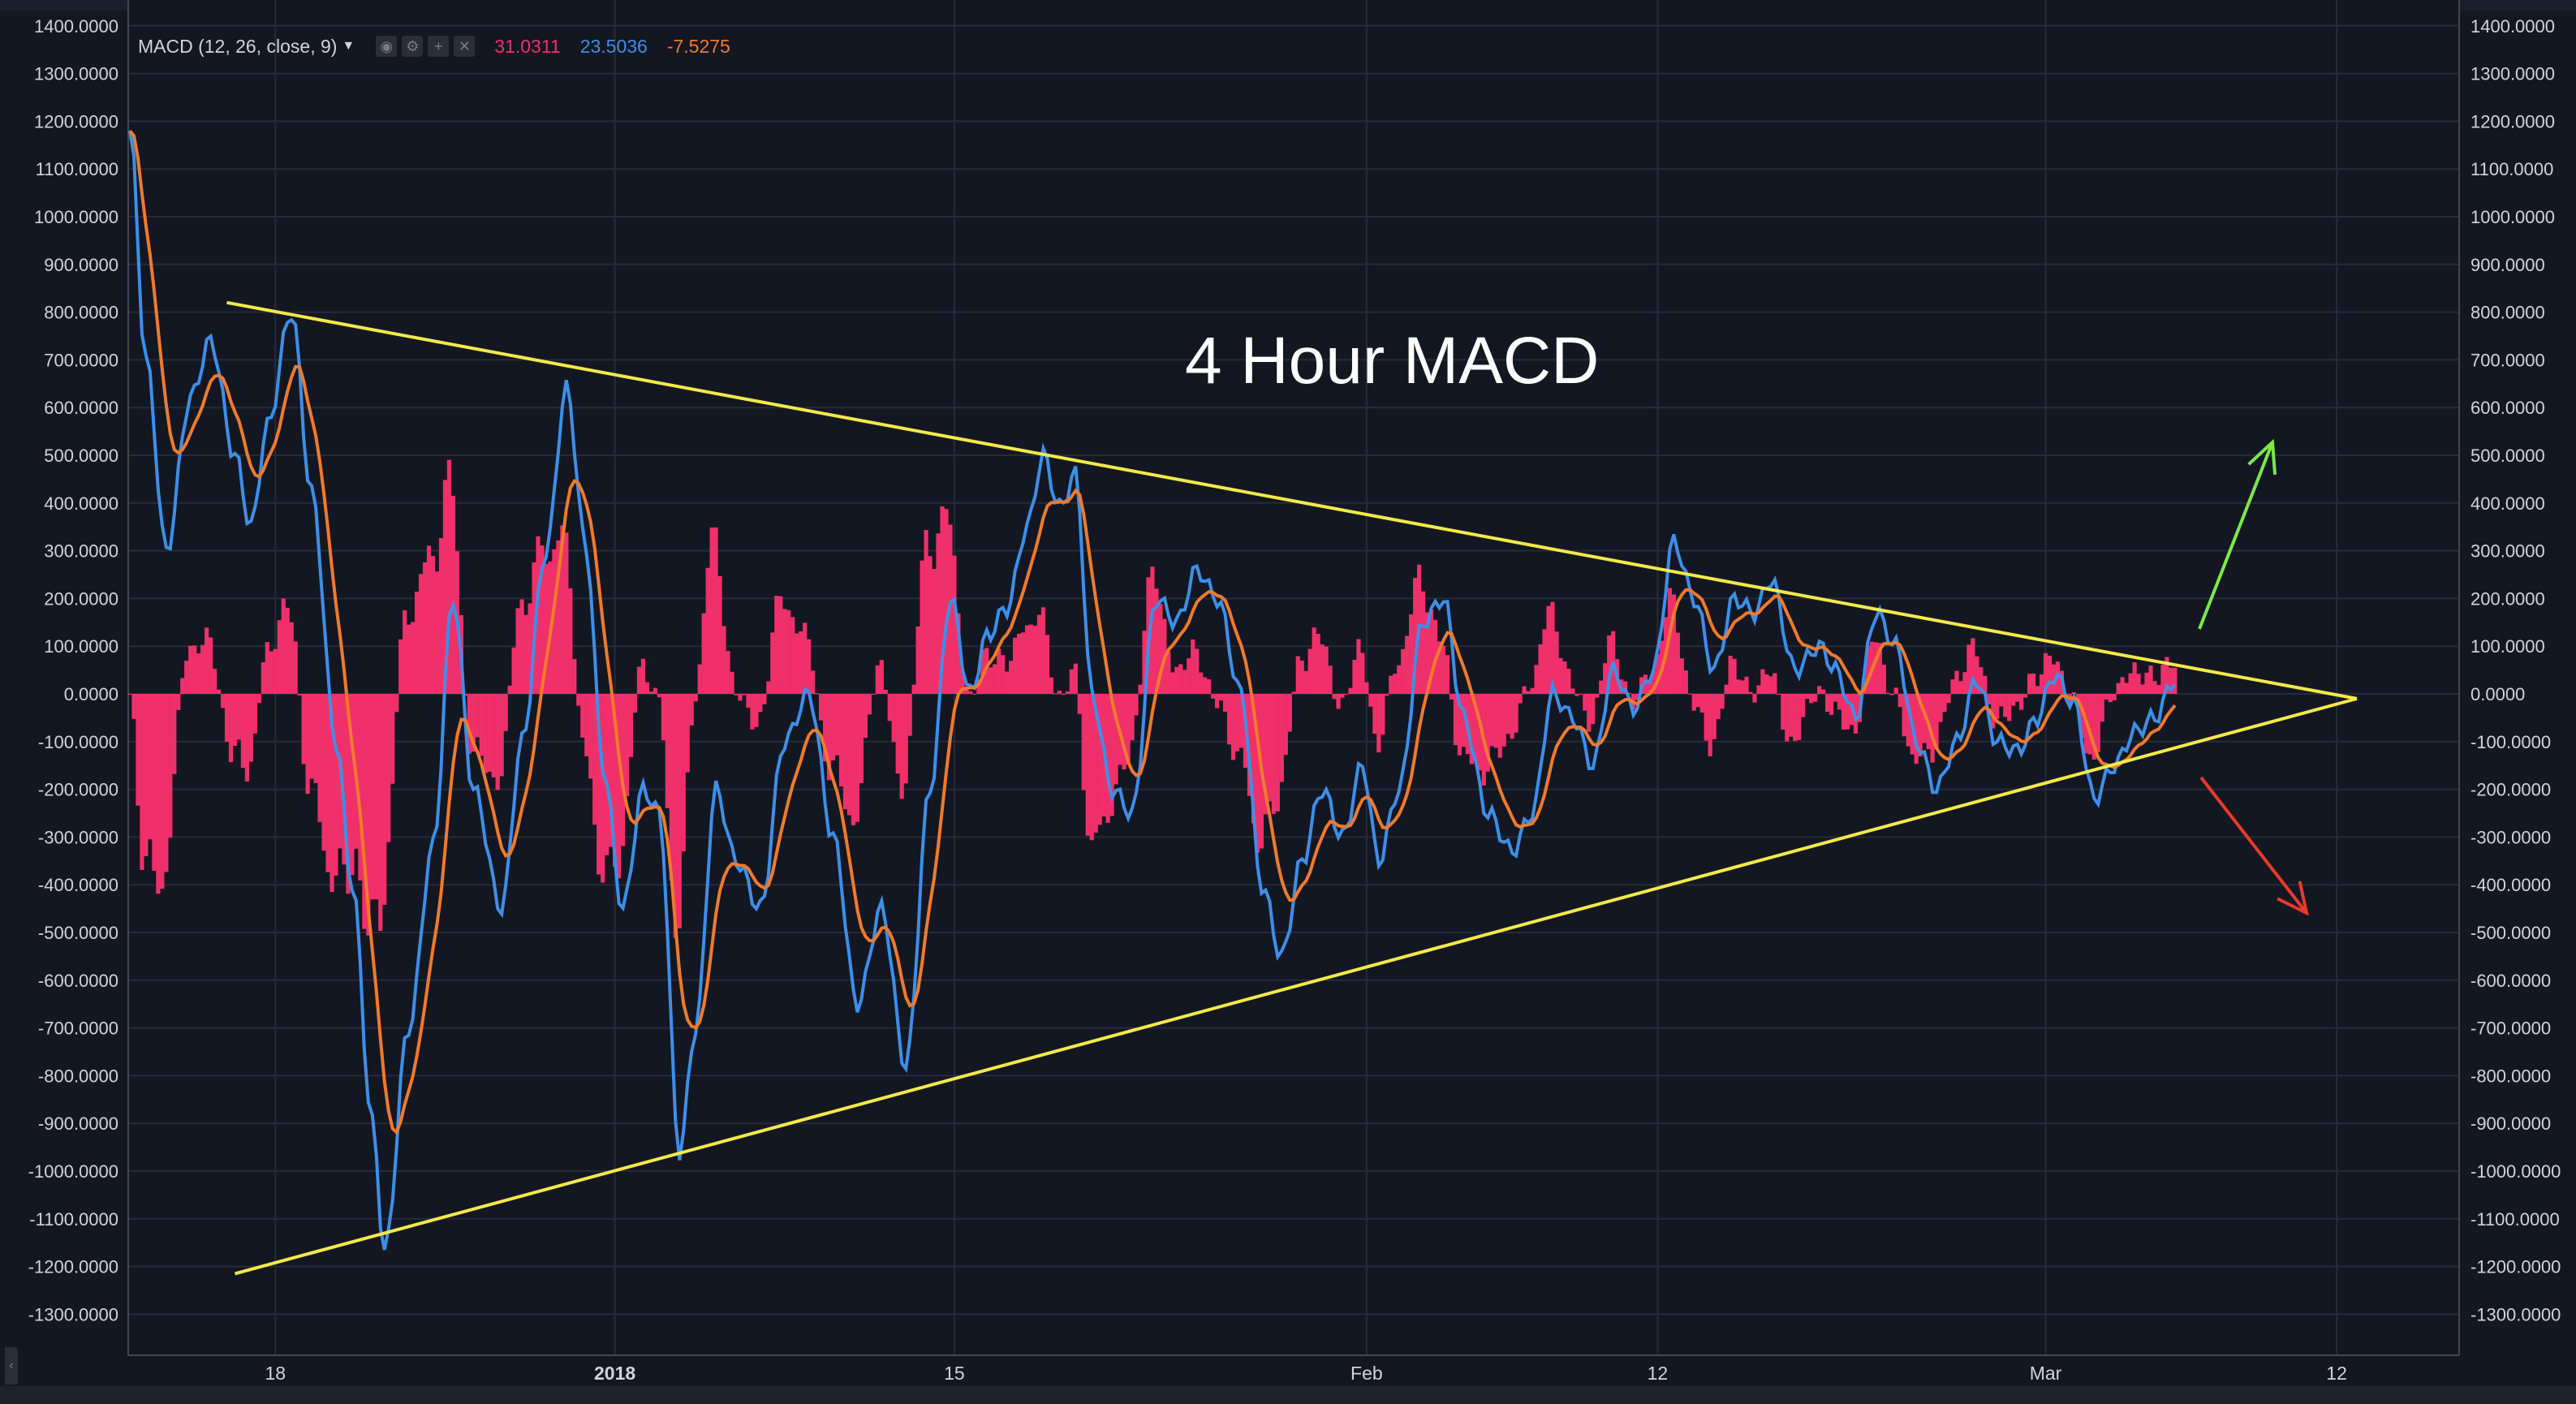  Describe the element at coordinates (465, 46) in the screenshot. I see `close-icon: ✕` at that location.